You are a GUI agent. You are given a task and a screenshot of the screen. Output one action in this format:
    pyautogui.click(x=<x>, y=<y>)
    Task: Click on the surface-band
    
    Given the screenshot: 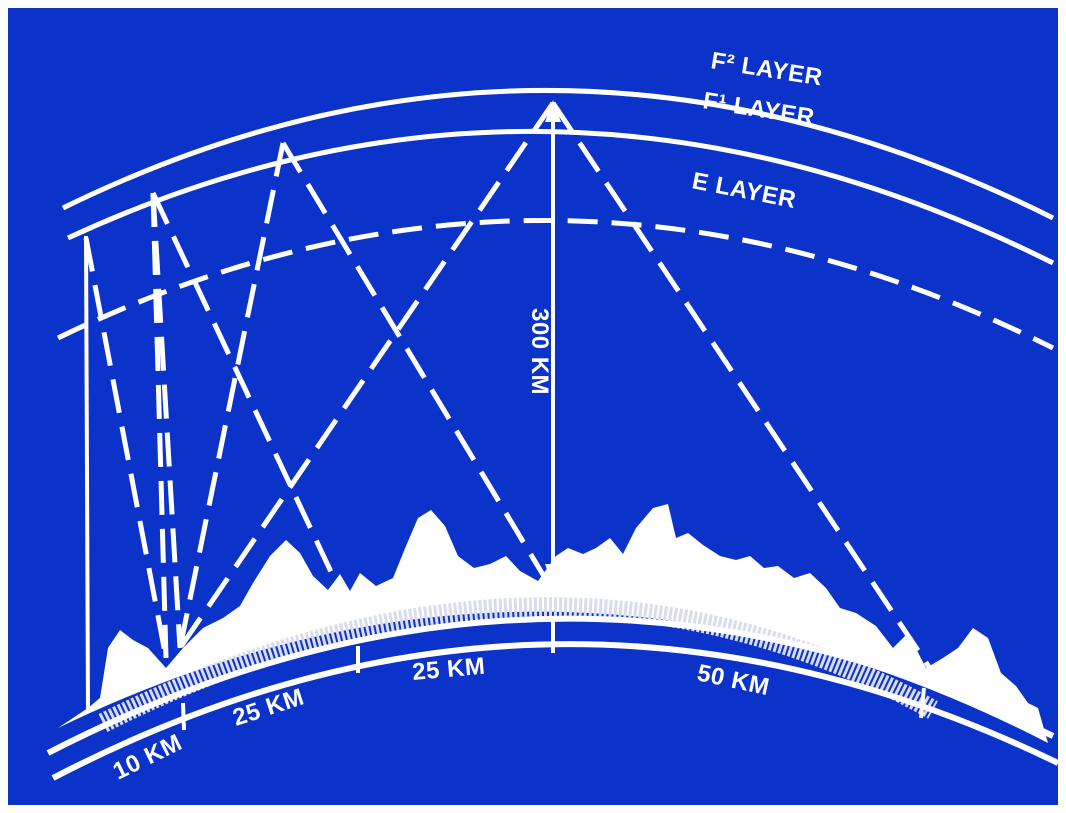 What is the action you would take?
    pyautogui.click(x=518, y=664)
    